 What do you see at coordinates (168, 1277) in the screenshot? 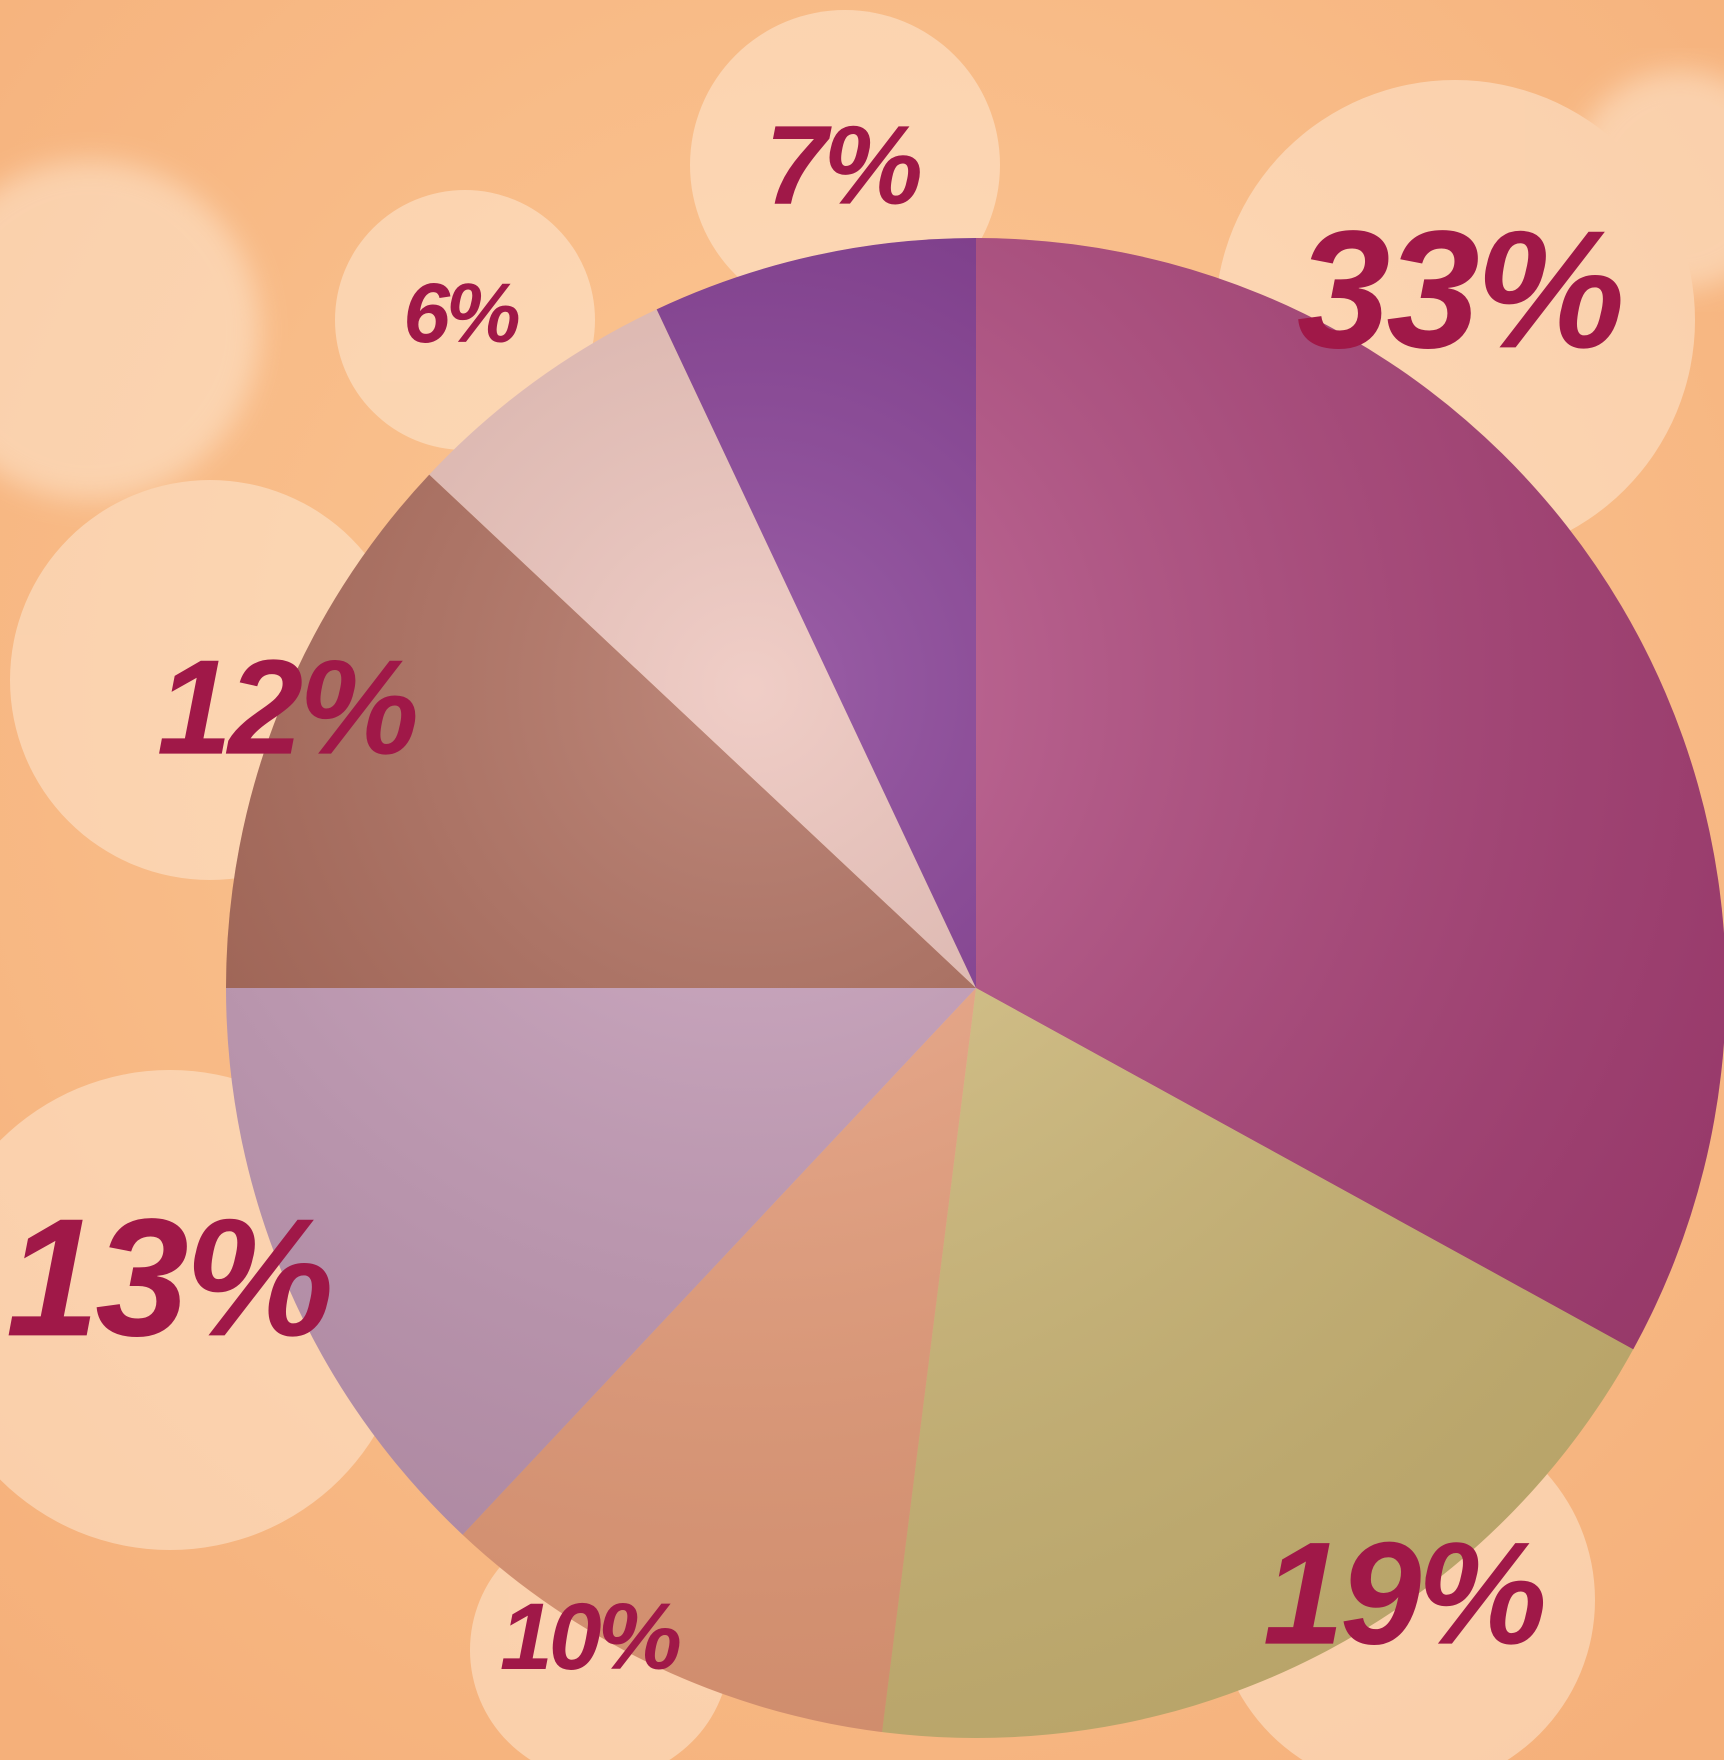
I see `value-label: 13%` at bounding box center [168, 1277].